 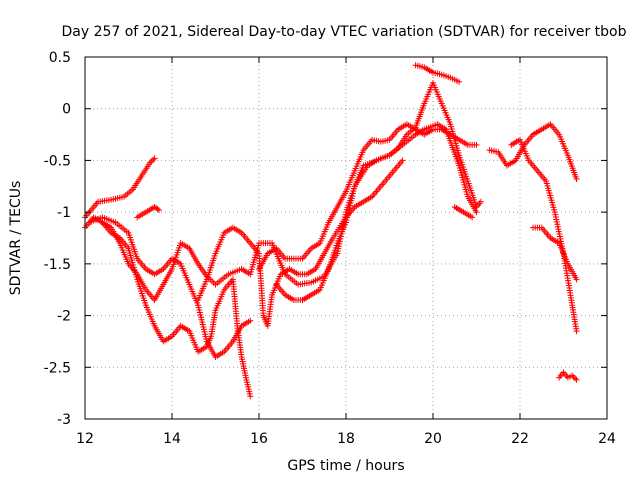 What do you see at coordinates (259, 439) in the screenshot?
I see `x-tick-label: 16` at bounding box center [259, 439].